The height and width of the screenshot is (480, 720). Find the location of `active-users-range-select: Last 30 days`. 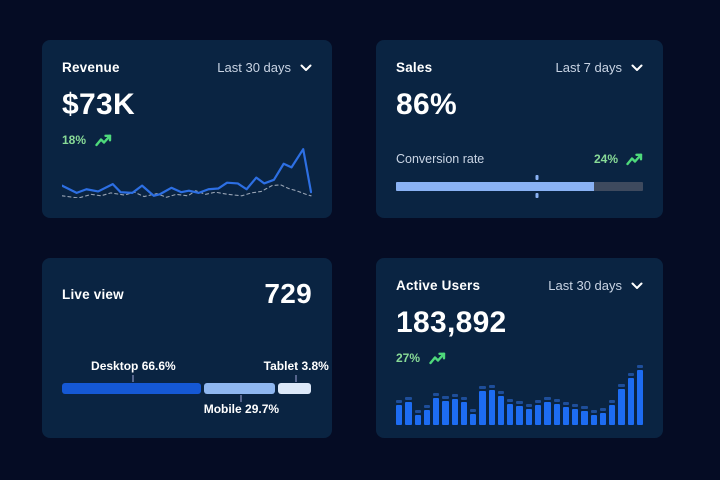

active-users-range-select: Last 30 days is located at coordinates (595, 285).